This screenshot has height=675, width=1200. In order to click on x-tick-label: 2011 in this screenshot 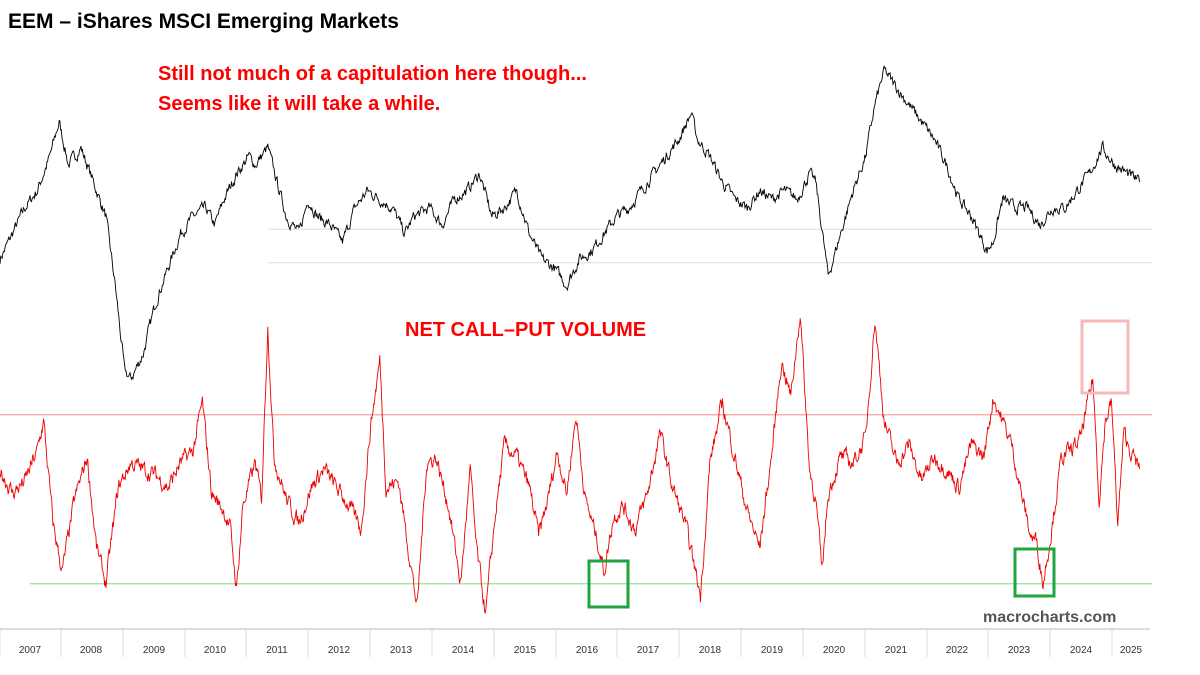, I will do `click(277, 650)`.